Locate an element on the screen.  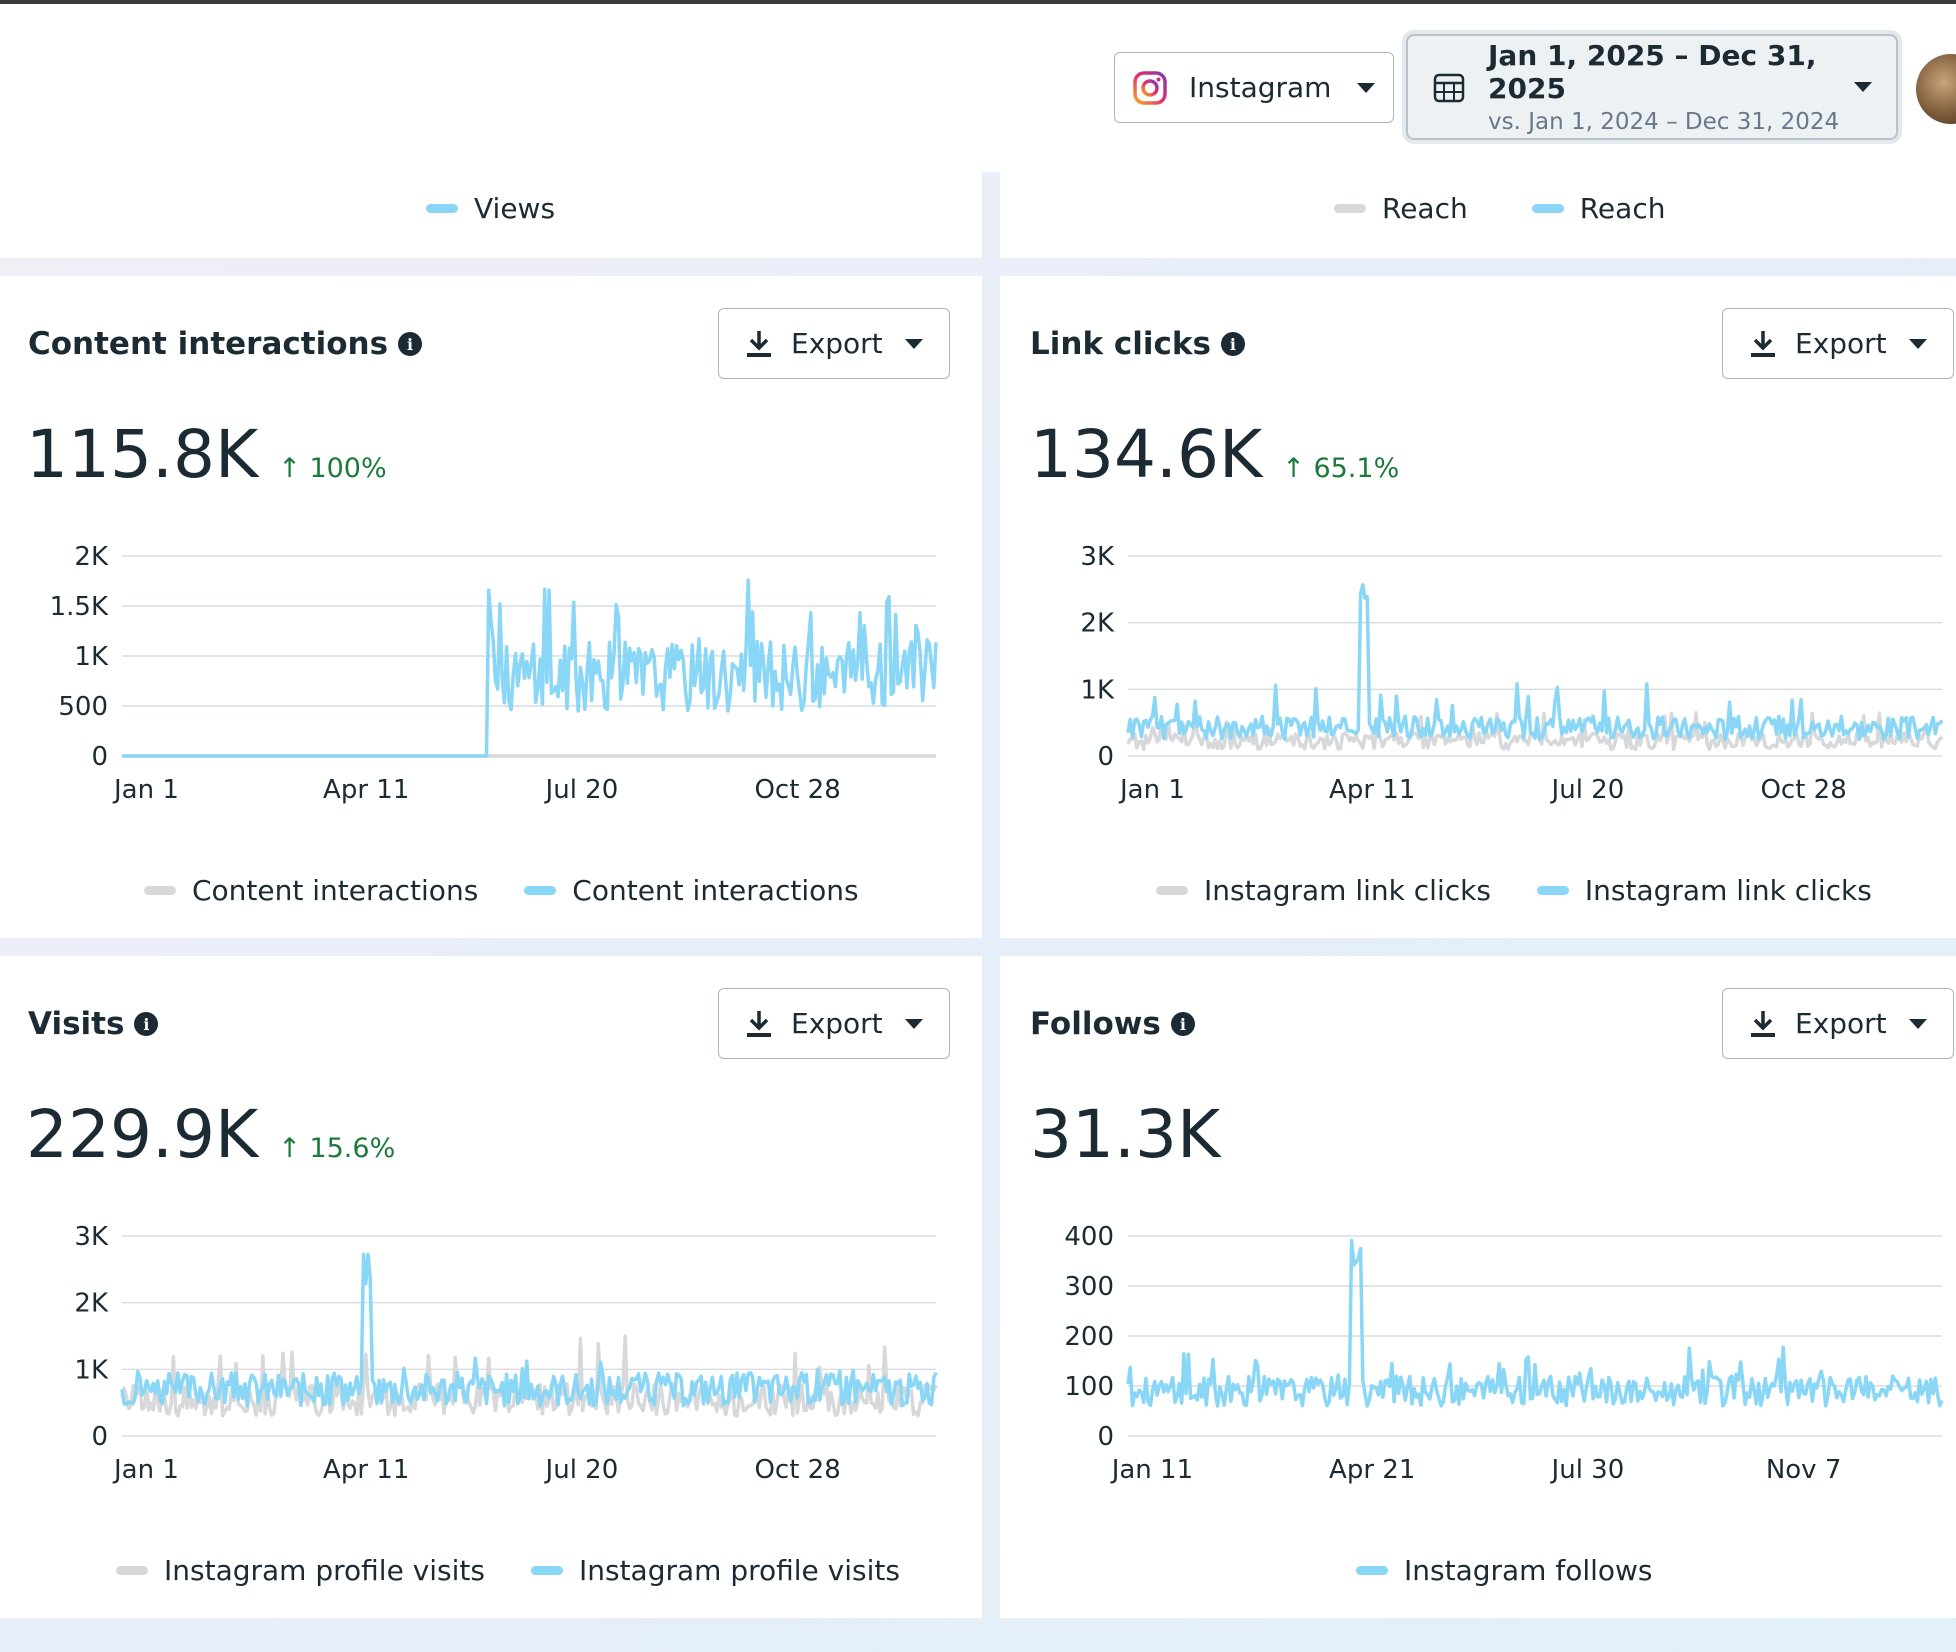
card-title: Visits i is located at coordinates (93, 1024).